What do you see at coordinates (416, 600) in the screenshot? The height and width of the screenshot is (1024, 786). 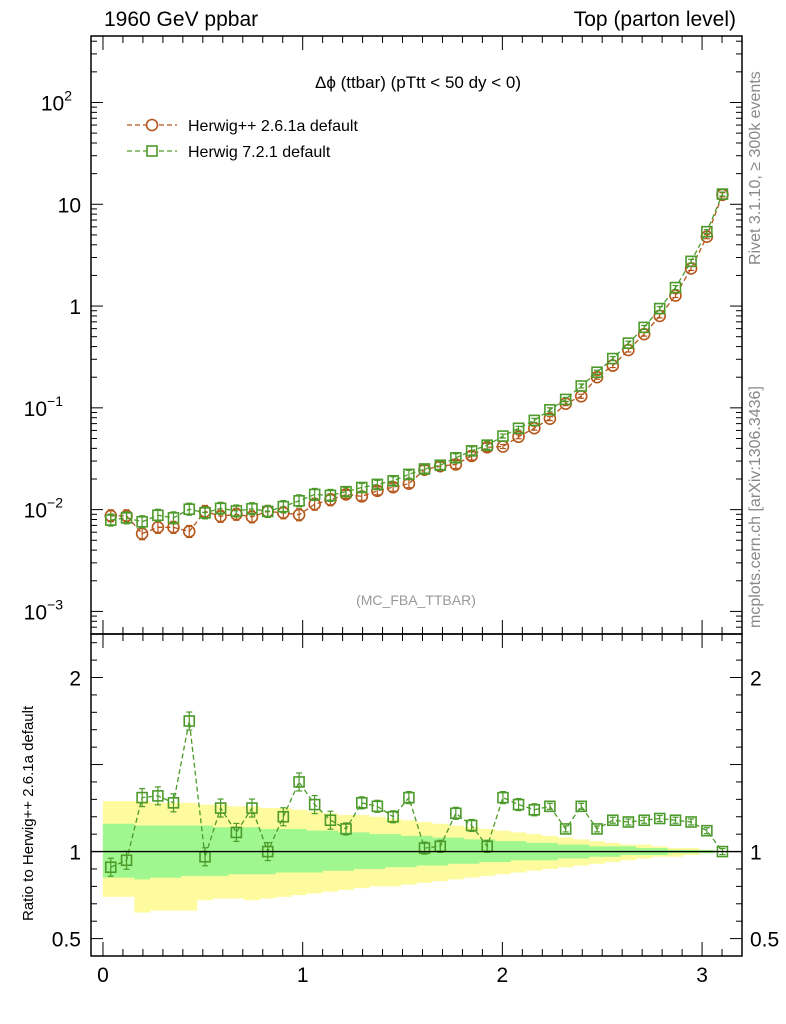 I see `analysis-watermark: (MC_FBA_TTBAR)` at bounding box center [416, 600].